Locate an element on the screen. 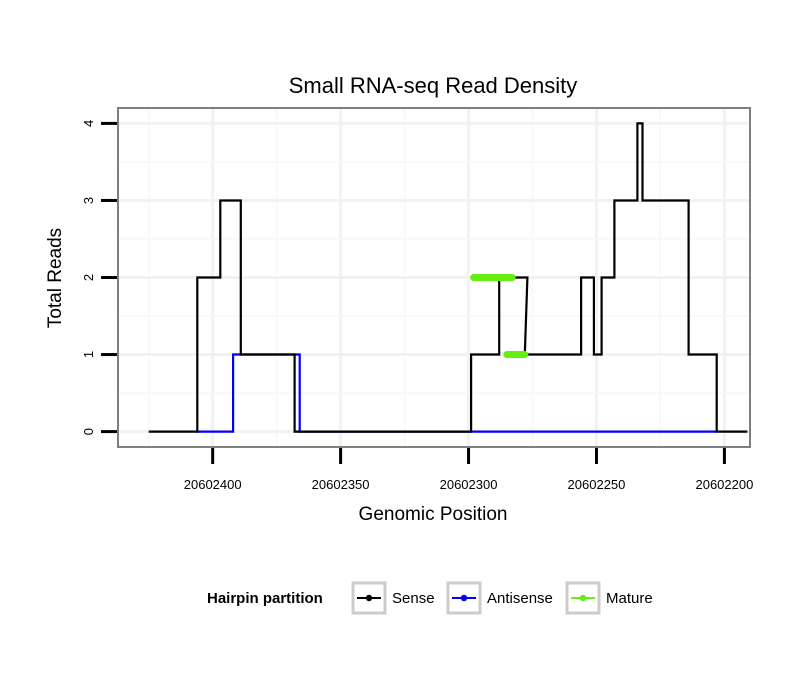 The height and width of the screenshot is (690, 810). legend-title: Hairpin partition is located at coordinates (265, 598).